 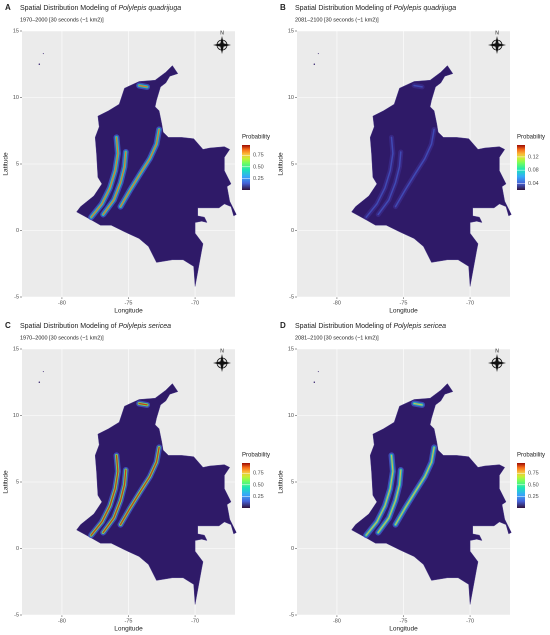 What do you see at coordinates (533, 157) in the screenshot?
I see `legend-tick-label: 0.12` at bounding box center [533, 157].